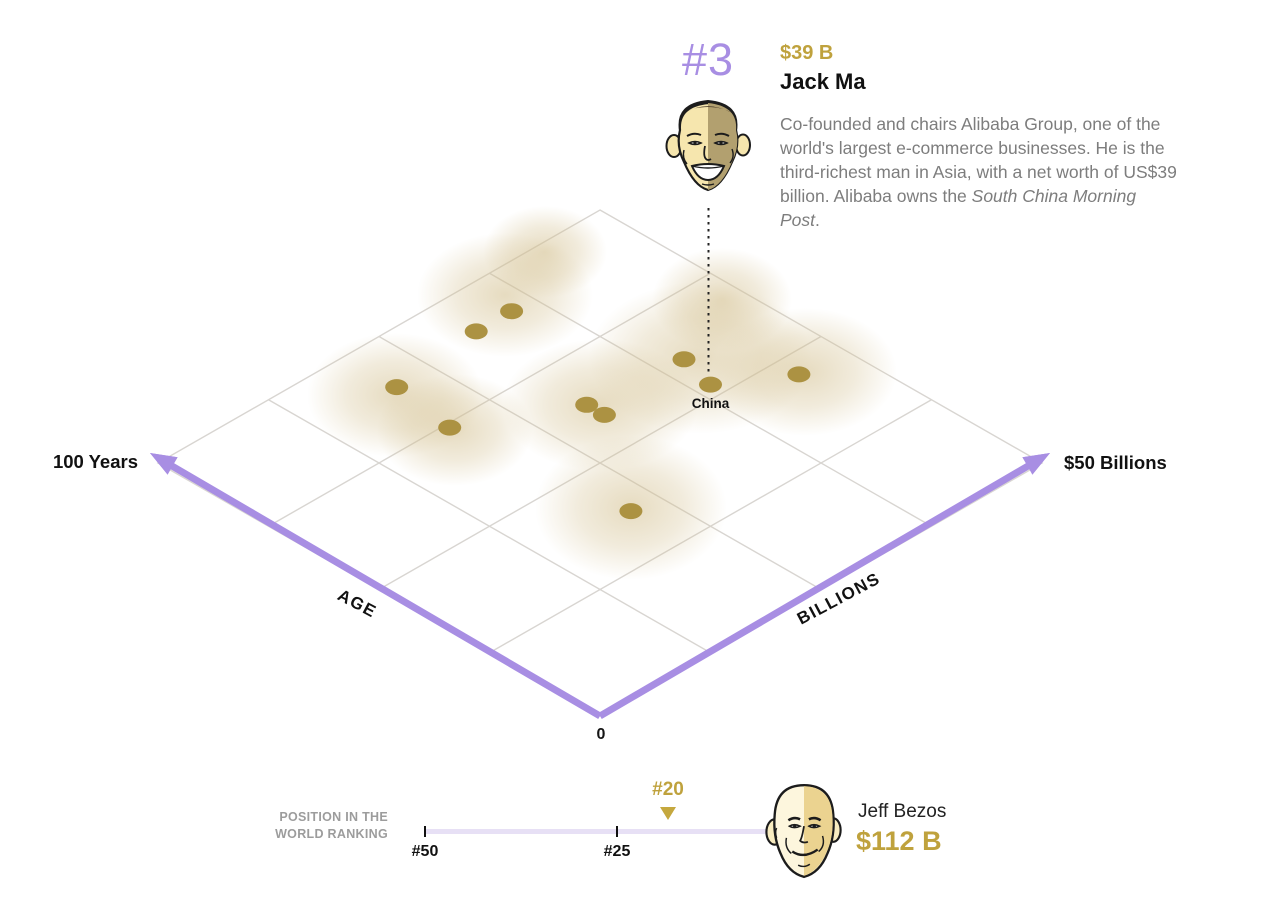 The height and width of the screenshot is (900, 1264). What do you see at coordinates (807, 53) in the screenshot?
I see `net-worth: $39 B` at bounding box center [807, 53].